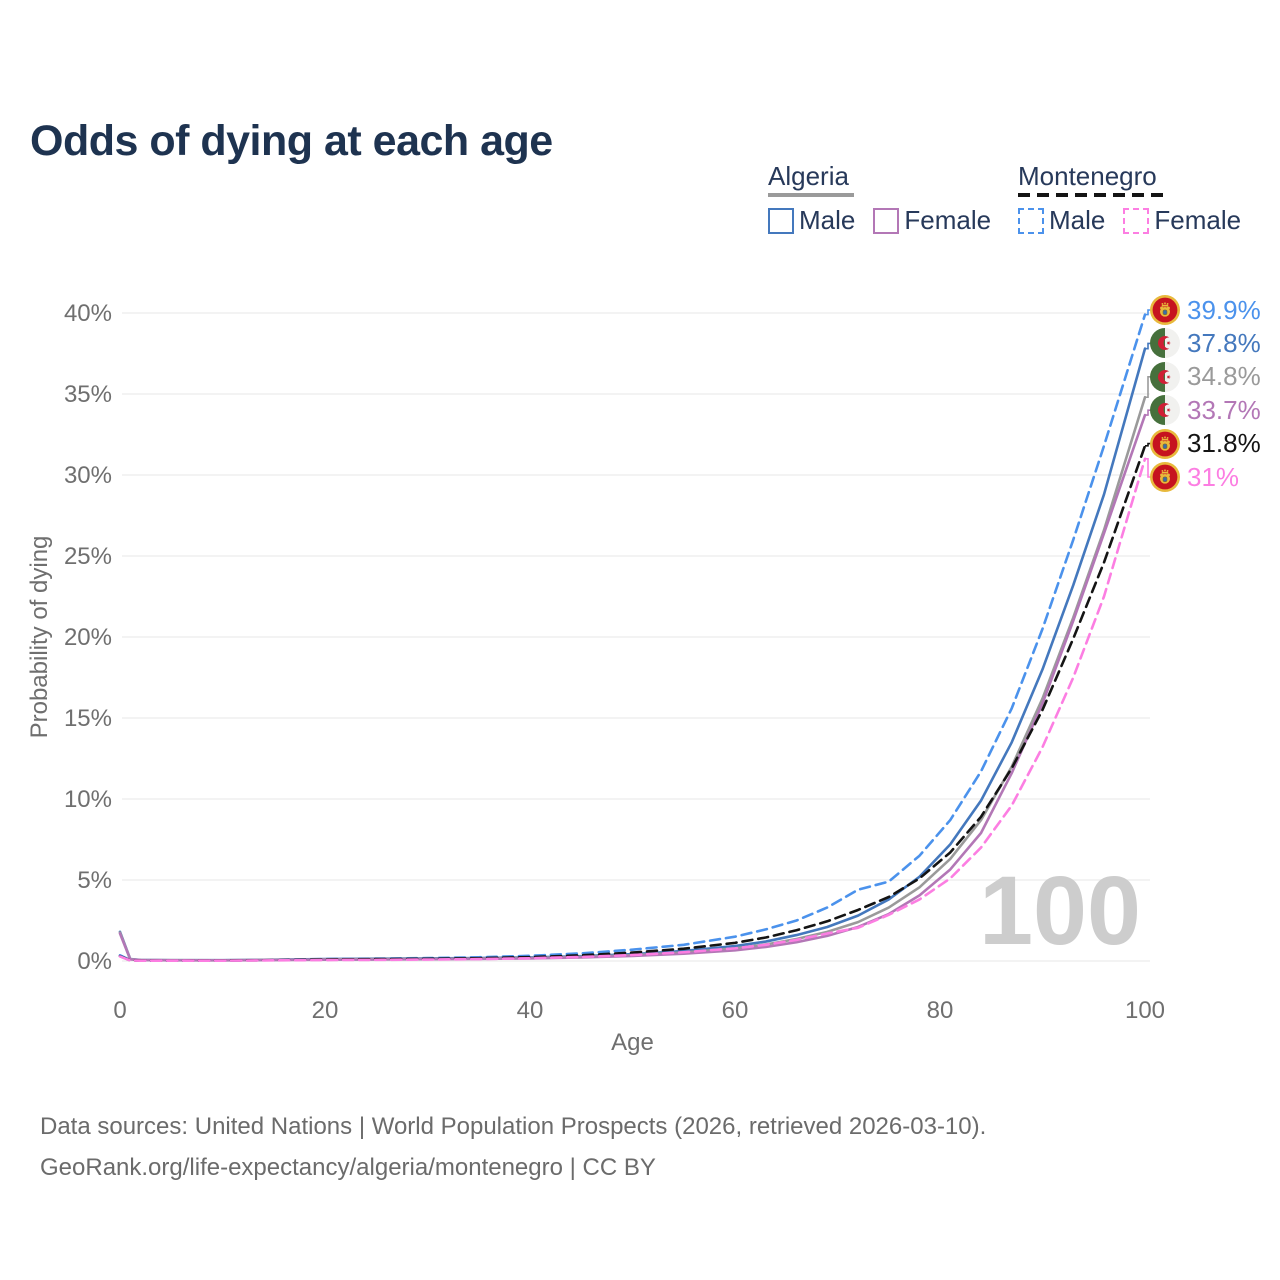 Image resolution: width=1280 pixels, height=1280 pixels. I want to click on end-label-montenegro-both-sexes: 31.8%, so click(1205, 443).